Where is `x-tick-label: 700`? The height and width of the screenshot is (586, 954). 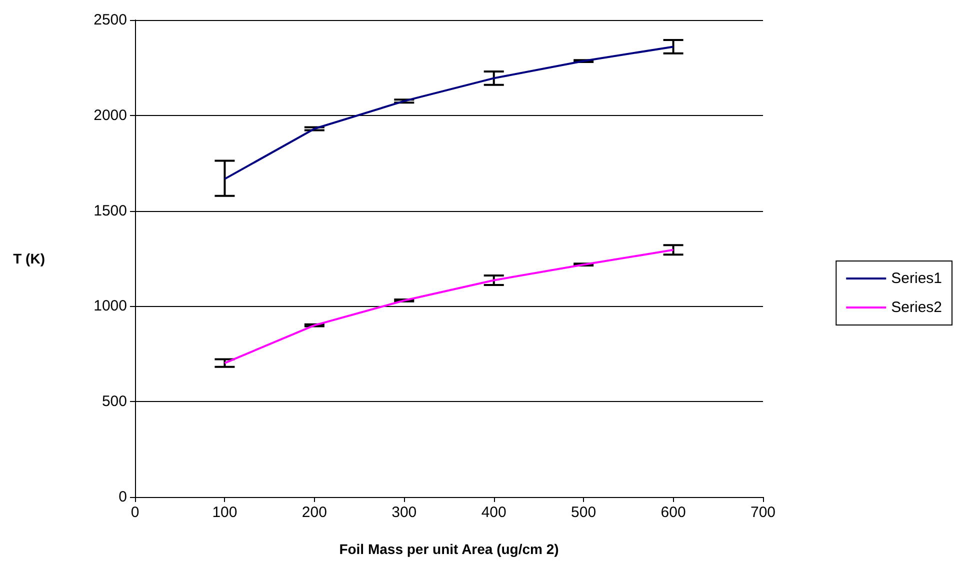 x-tick-label: 700 is located at coordinates (763, 512).